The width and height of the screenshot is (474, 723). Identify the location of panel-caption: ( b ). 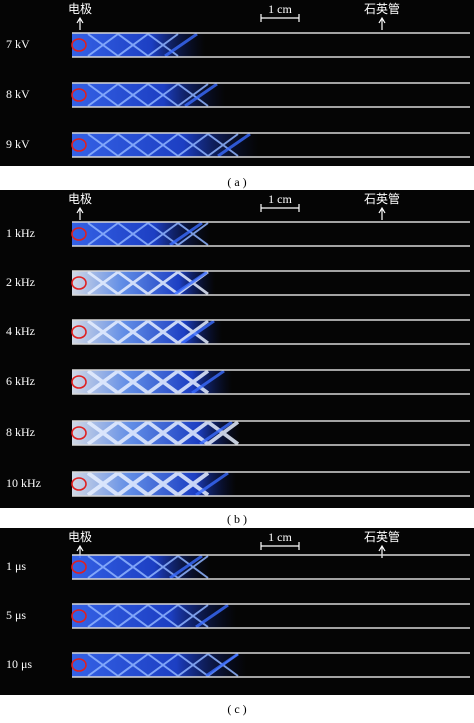
(237, 519).